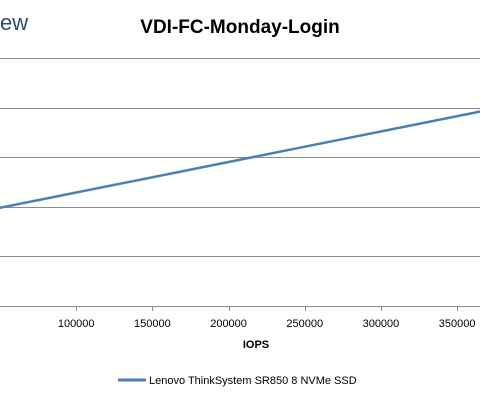 This screenshot has width=480, height=401. What do you see at coordinates (253, 381) in the screenshot?
I see `legend-label-series-1: Lenovo ThinkSystem SR850 8 NVMe SSD` at bounding box center [253, 381].